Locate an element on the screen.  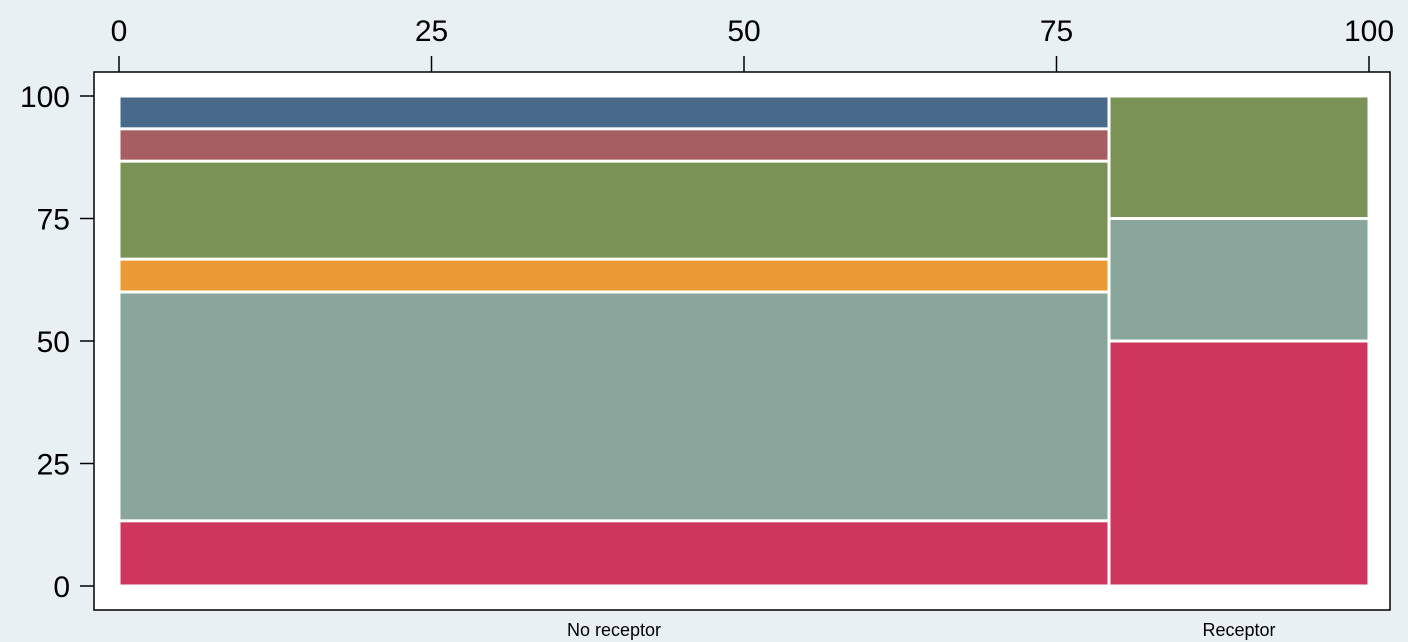
y-tick-label: 50 is located at coordinates (53, 342).